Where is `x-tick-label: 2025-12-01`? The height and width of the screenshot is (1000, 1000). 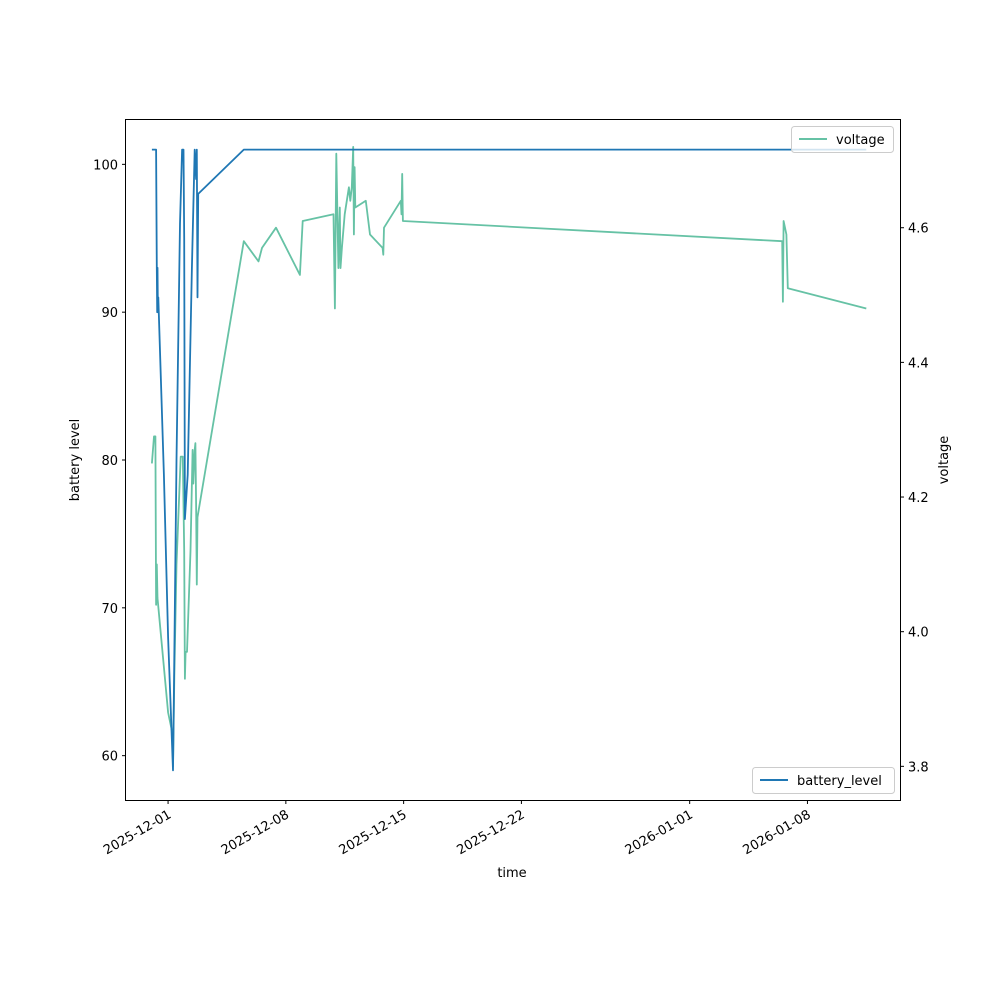
x-tick-label: 2025-12-01 is located at coordinates (137, 832).